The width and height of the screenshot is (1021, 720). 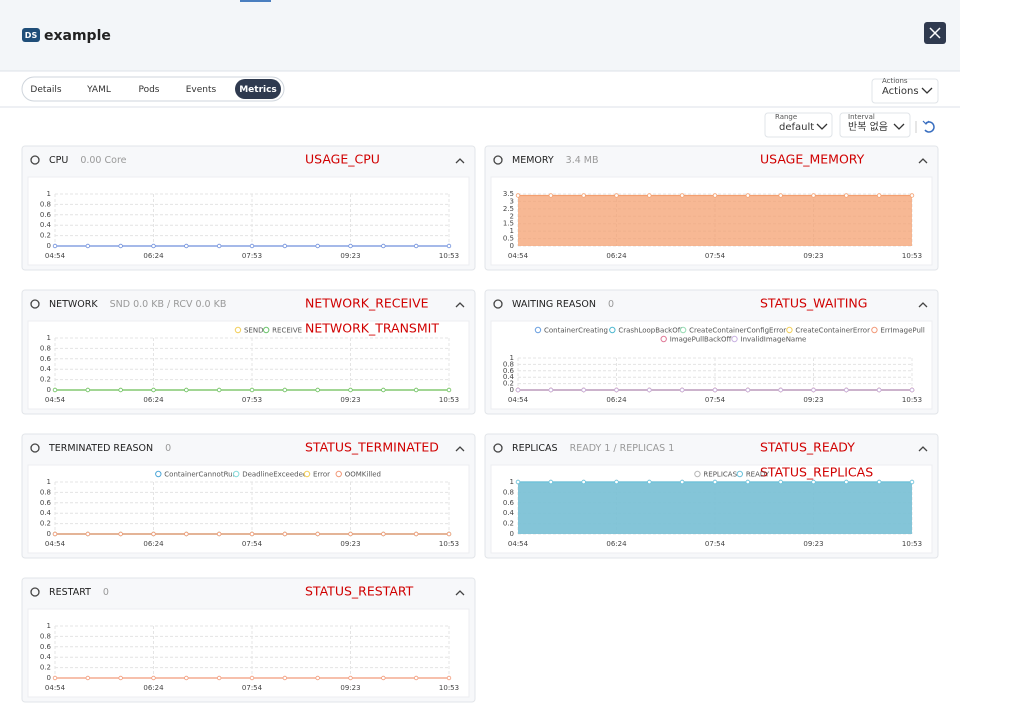 What do you see at coordinates (535, 448) in the screenshot?
I see `panel-title: REPLICAS` at bounding box center [535, 448].